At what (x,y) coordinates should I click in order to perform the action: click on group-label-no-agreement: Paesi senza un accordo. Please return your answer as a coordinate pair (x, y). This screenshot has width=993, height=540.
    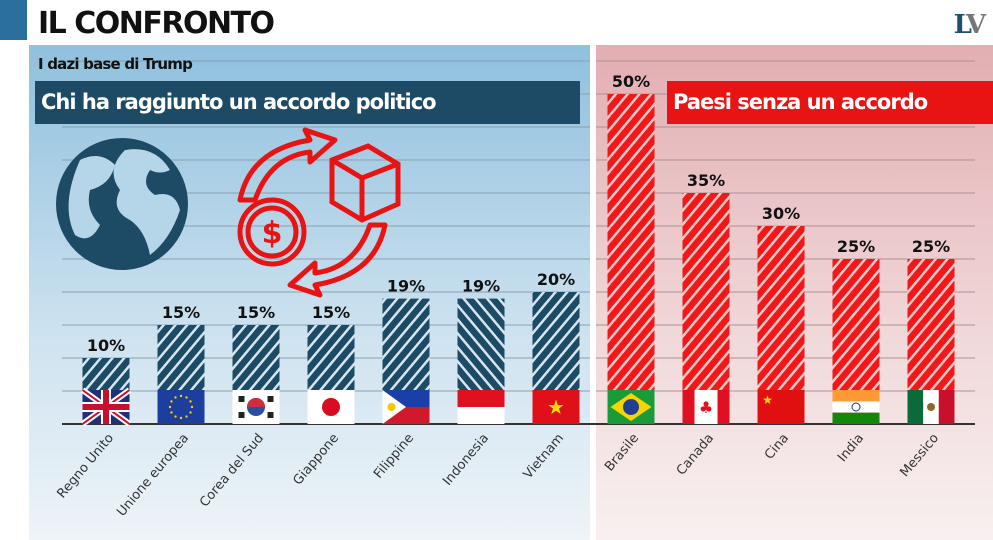
    Looking at the image, I should click on (830, 102).